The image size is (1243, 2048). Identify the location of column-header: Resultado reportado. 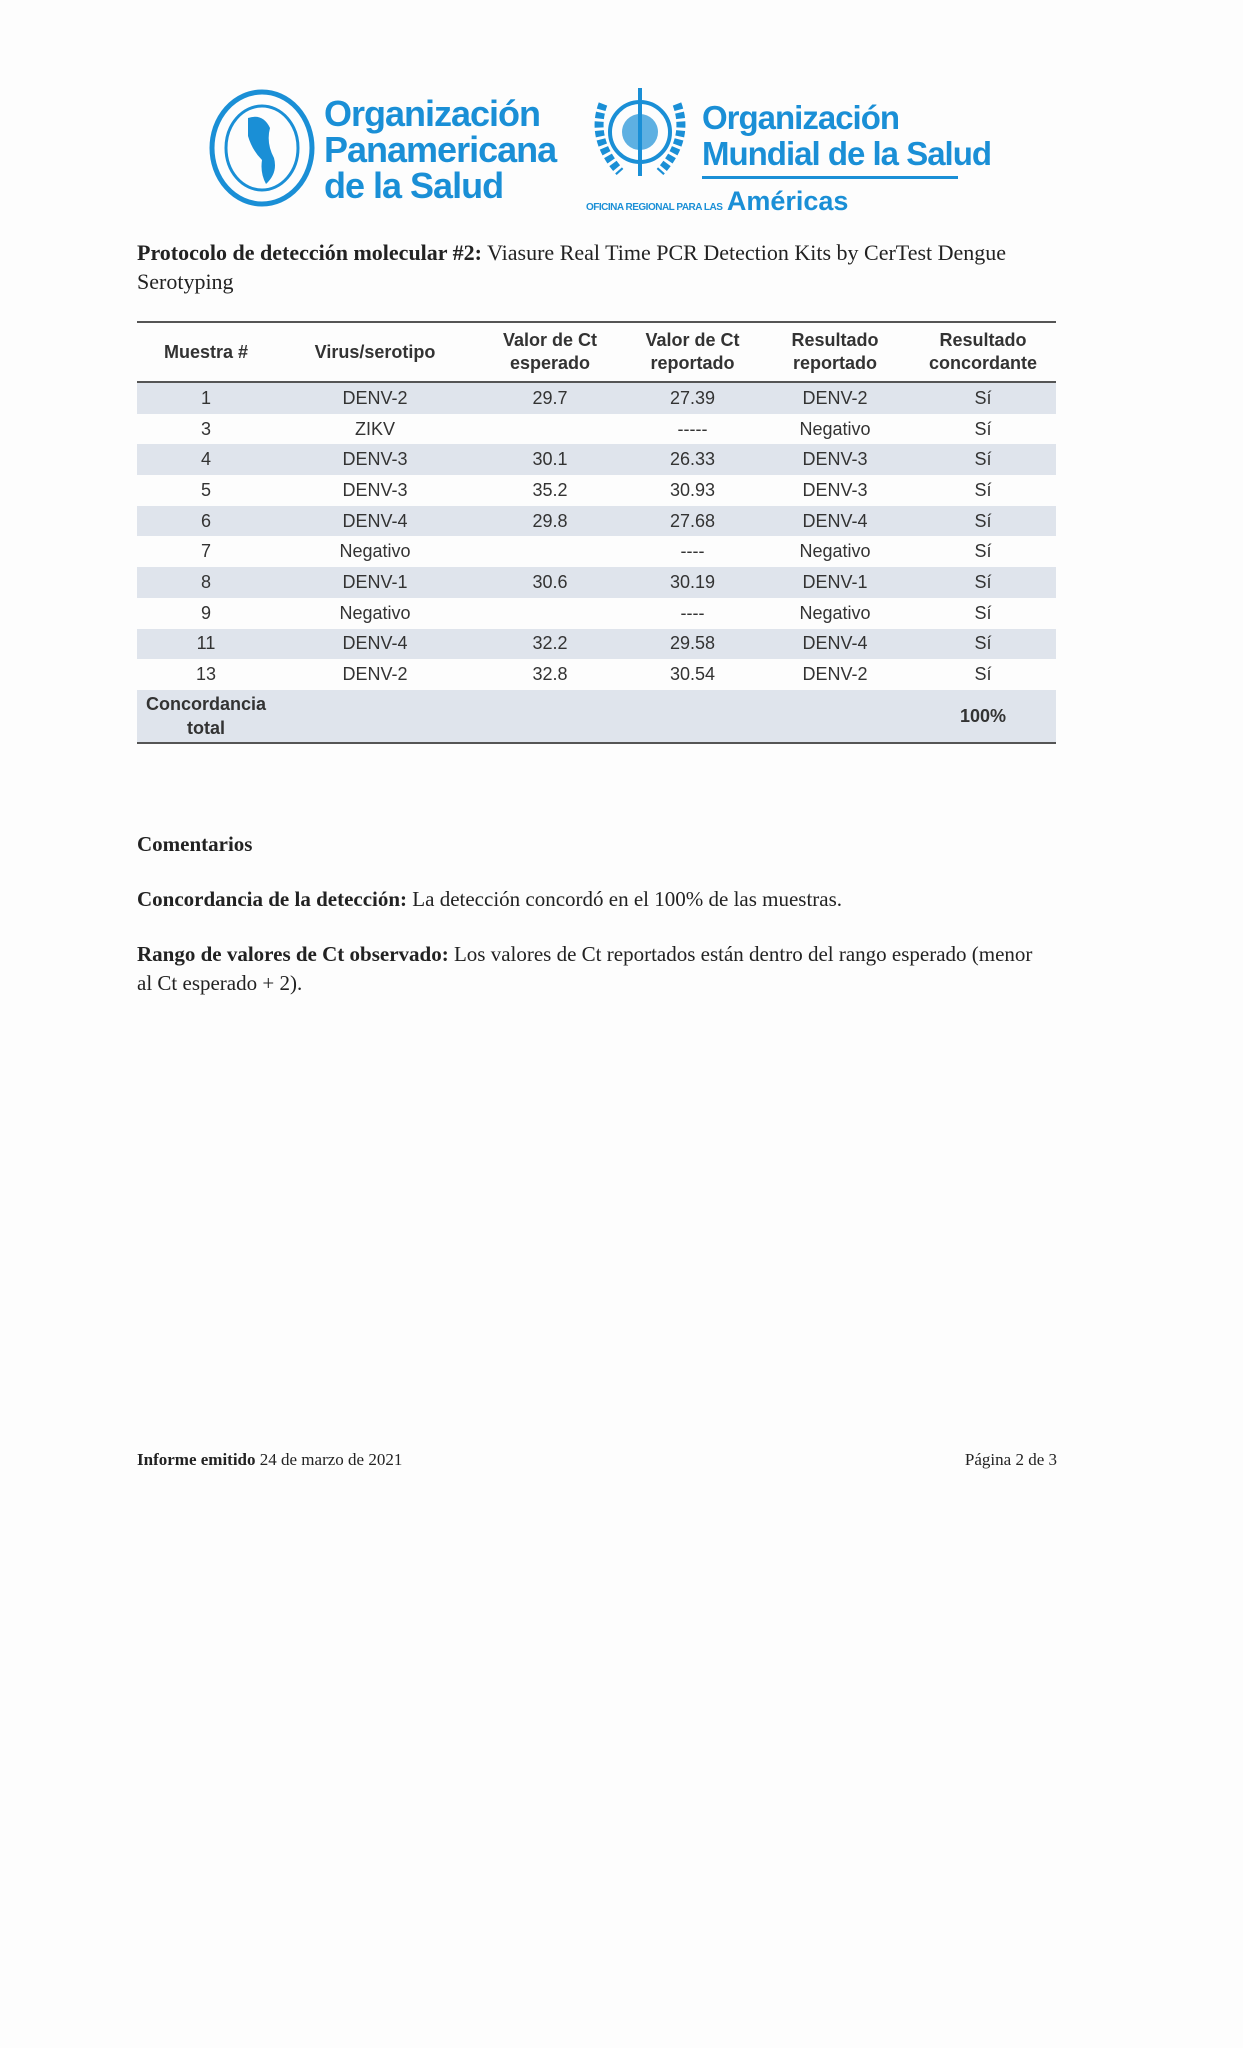
(835, 352).